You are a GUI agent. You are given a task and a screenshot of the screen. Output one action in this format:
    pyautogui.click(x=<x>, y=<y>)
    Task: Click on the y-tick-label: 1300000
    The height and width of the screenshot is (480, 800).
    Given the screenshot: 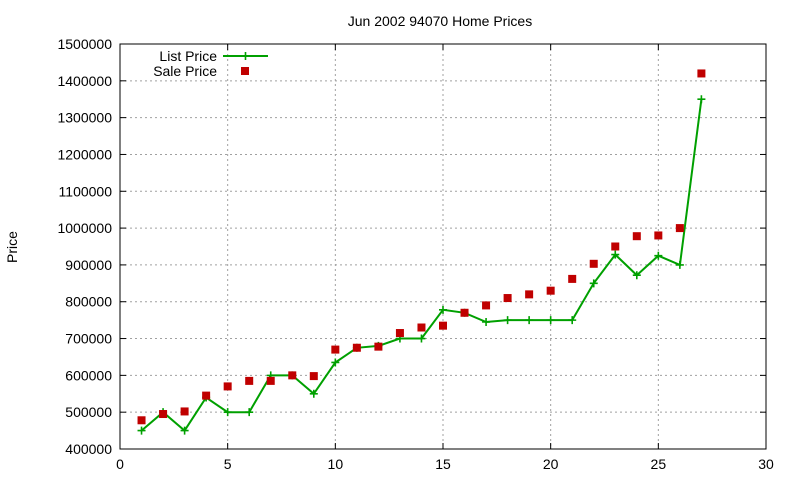 What is the action you would take?
    pyautogui.click(x=84, y=118)
    